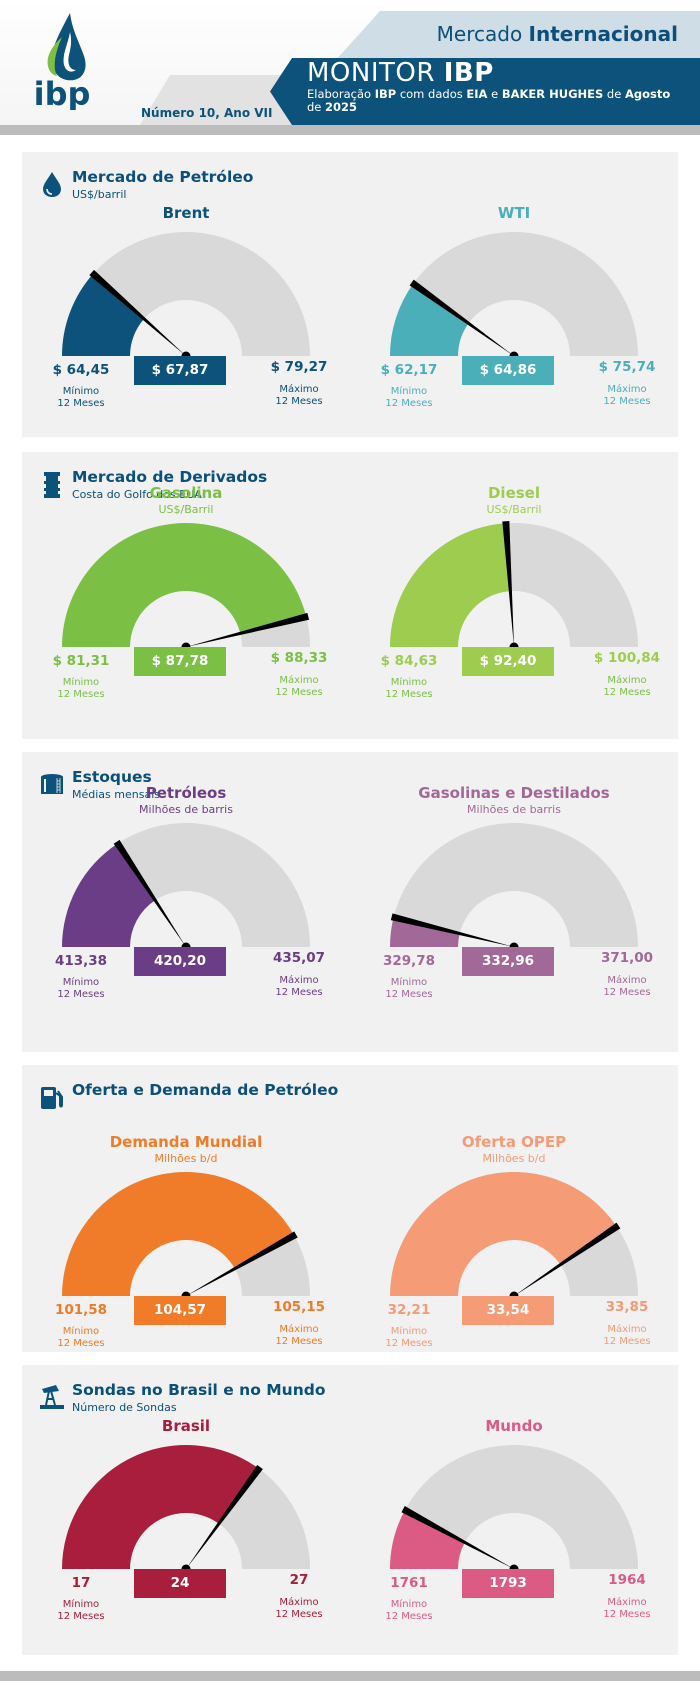  Describe the element at coordinates (627, 1580) in the screenshot. I see `gauge-max-value: 1964` at that location.